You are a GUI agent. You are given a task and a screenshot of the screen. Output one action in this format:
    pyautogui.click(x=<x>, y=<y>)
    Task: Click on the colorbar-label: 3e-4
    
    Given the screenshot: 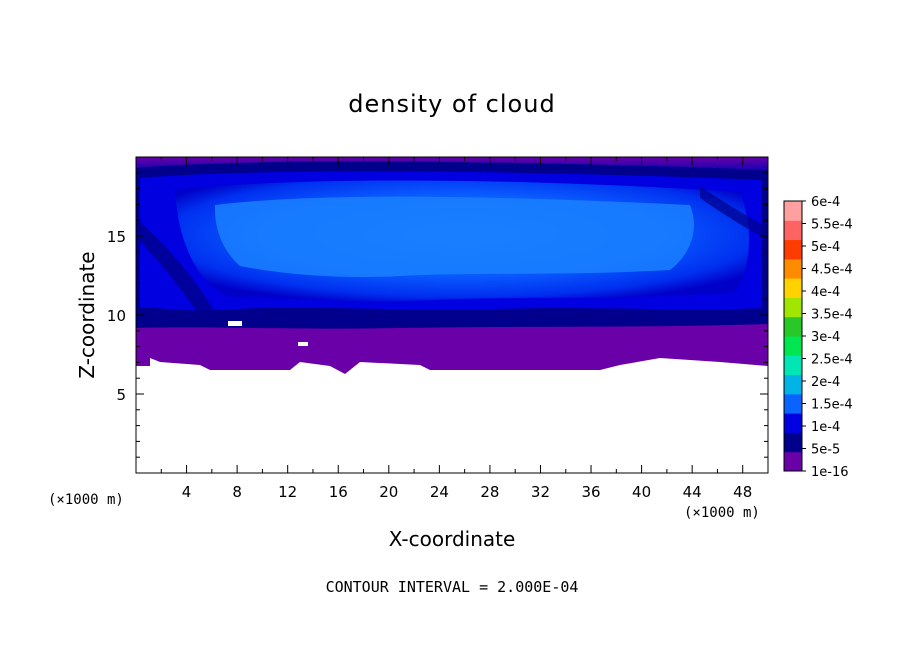 What is the action you would take?
    pyautogui.click(x=825, y=337)
    